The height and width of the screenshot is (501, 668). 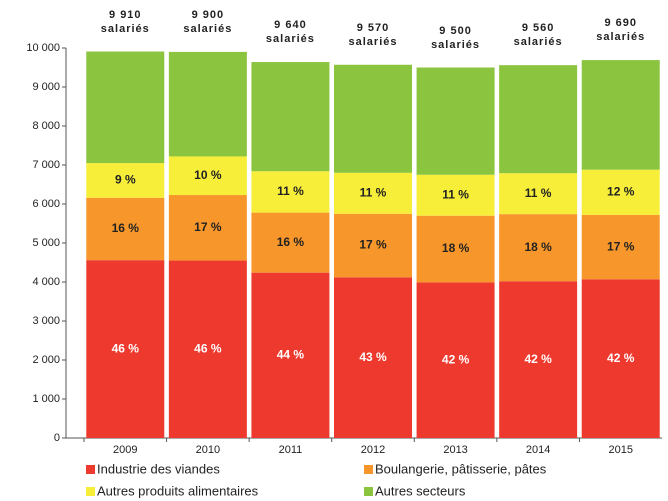 What do you see at coordinates (373, 34) in the screenshot?
I see `total-label: 9 570 salariés` at bounding box center [373, 34].